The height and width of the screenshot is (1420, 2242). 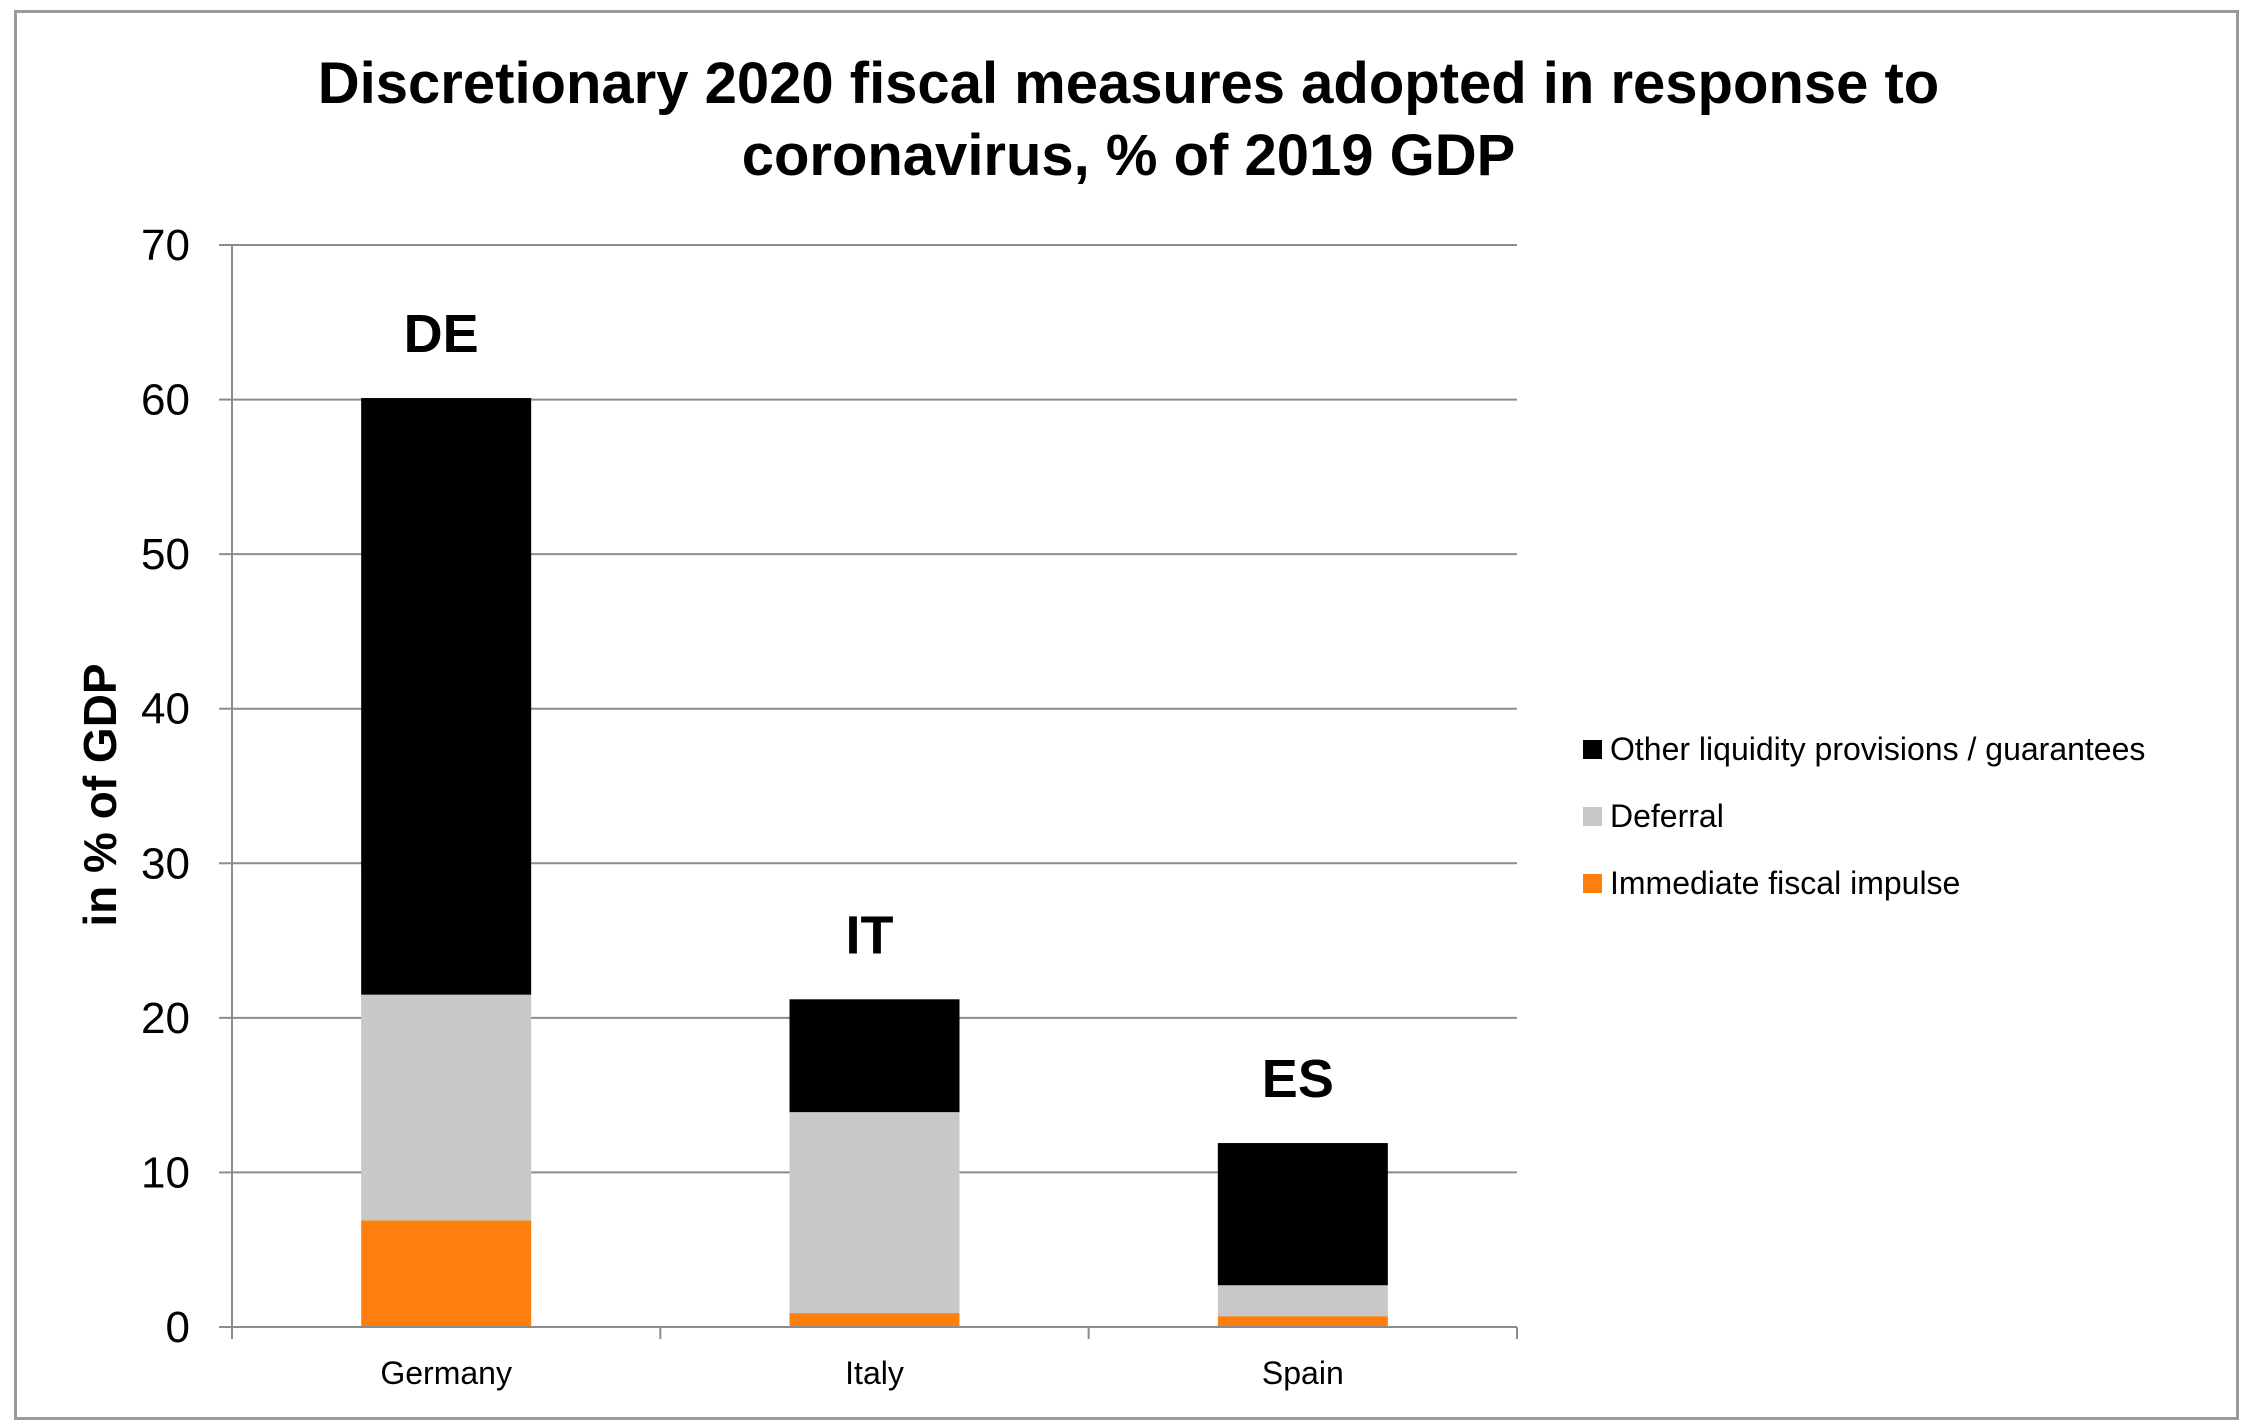 I want to click on y-tick-label: 20, so click(x=165, y=1018).